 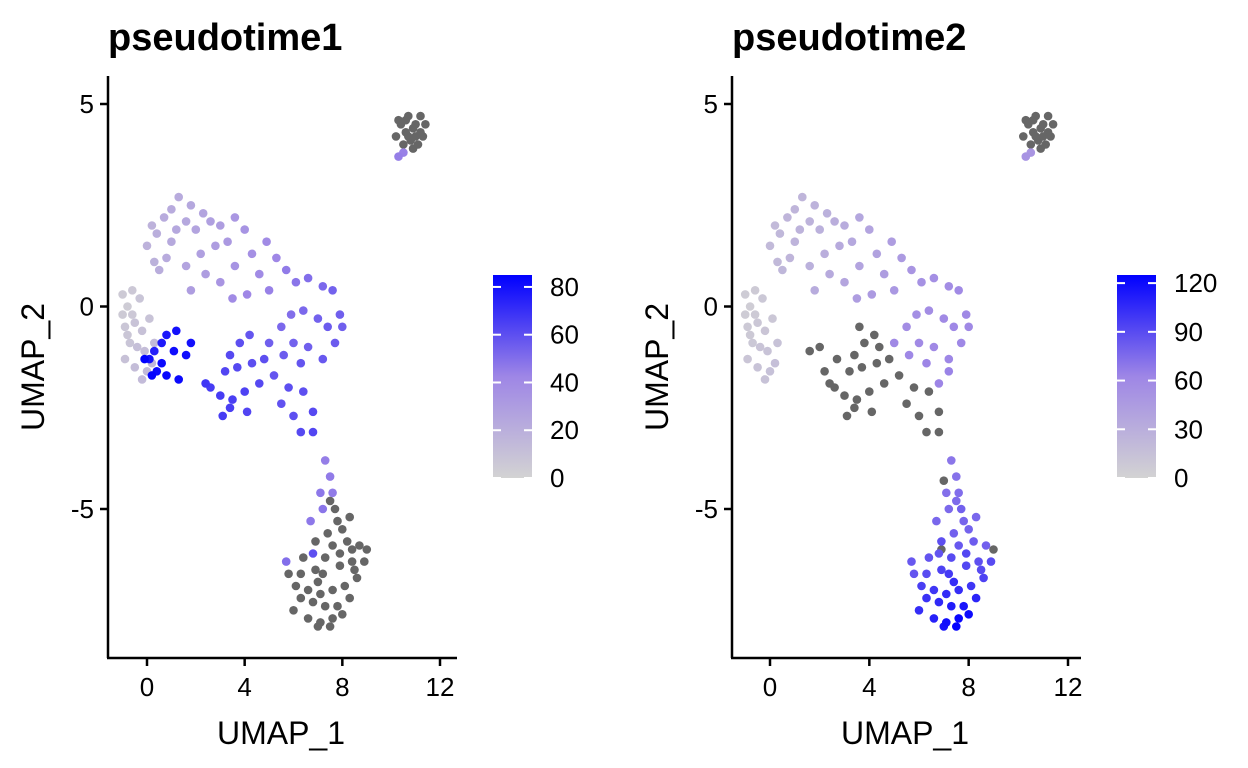 I want to click on chart-title: pseudotime1, so click(x=225, y=38).